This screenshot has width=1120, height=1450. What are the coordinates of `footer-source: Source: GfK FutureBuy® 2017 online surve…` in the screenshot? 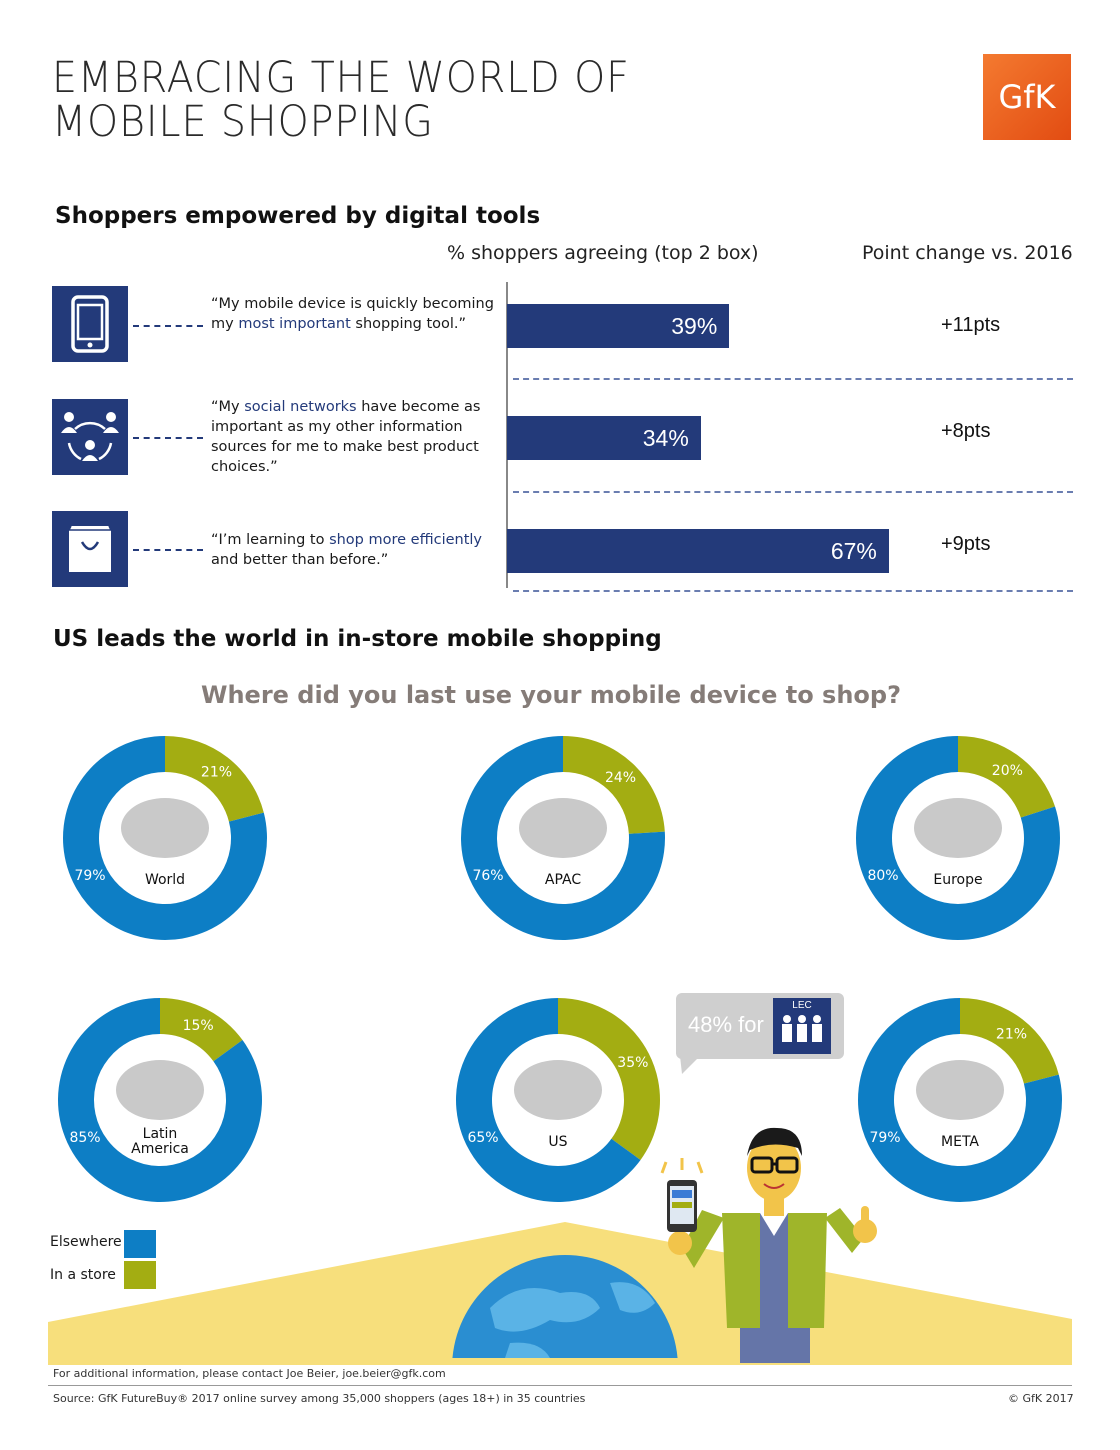 It's located at (319, 1398).